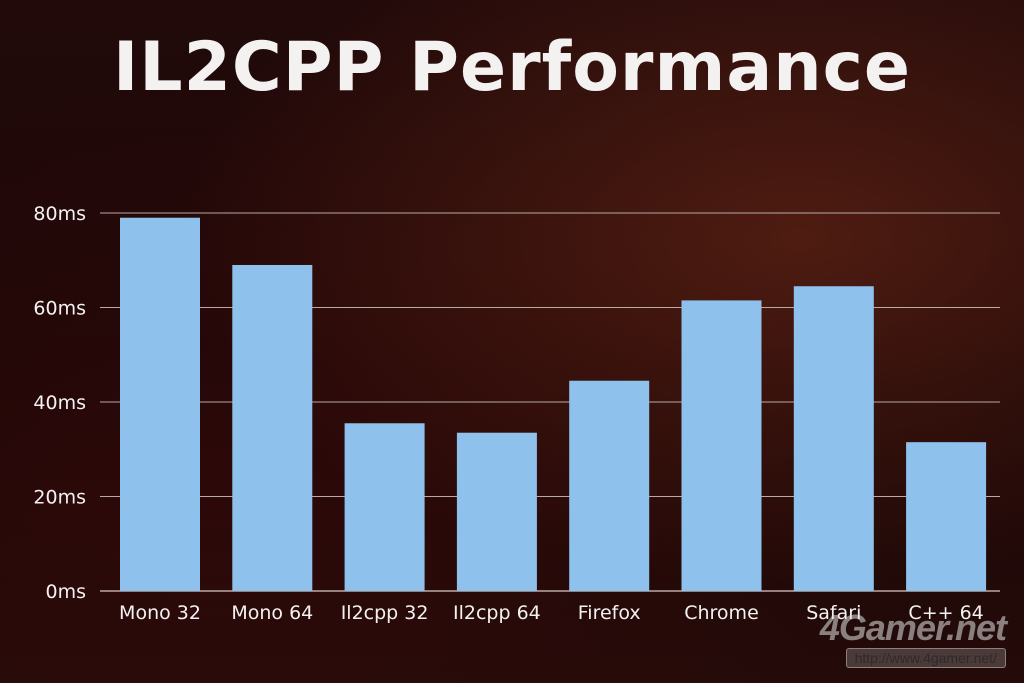 The height and width of the screenshot is (683, 1024). Describe the element at coordinates (385, 613) in the screenshot. I see `x-tick-label: Il2cpp 32` at that location.